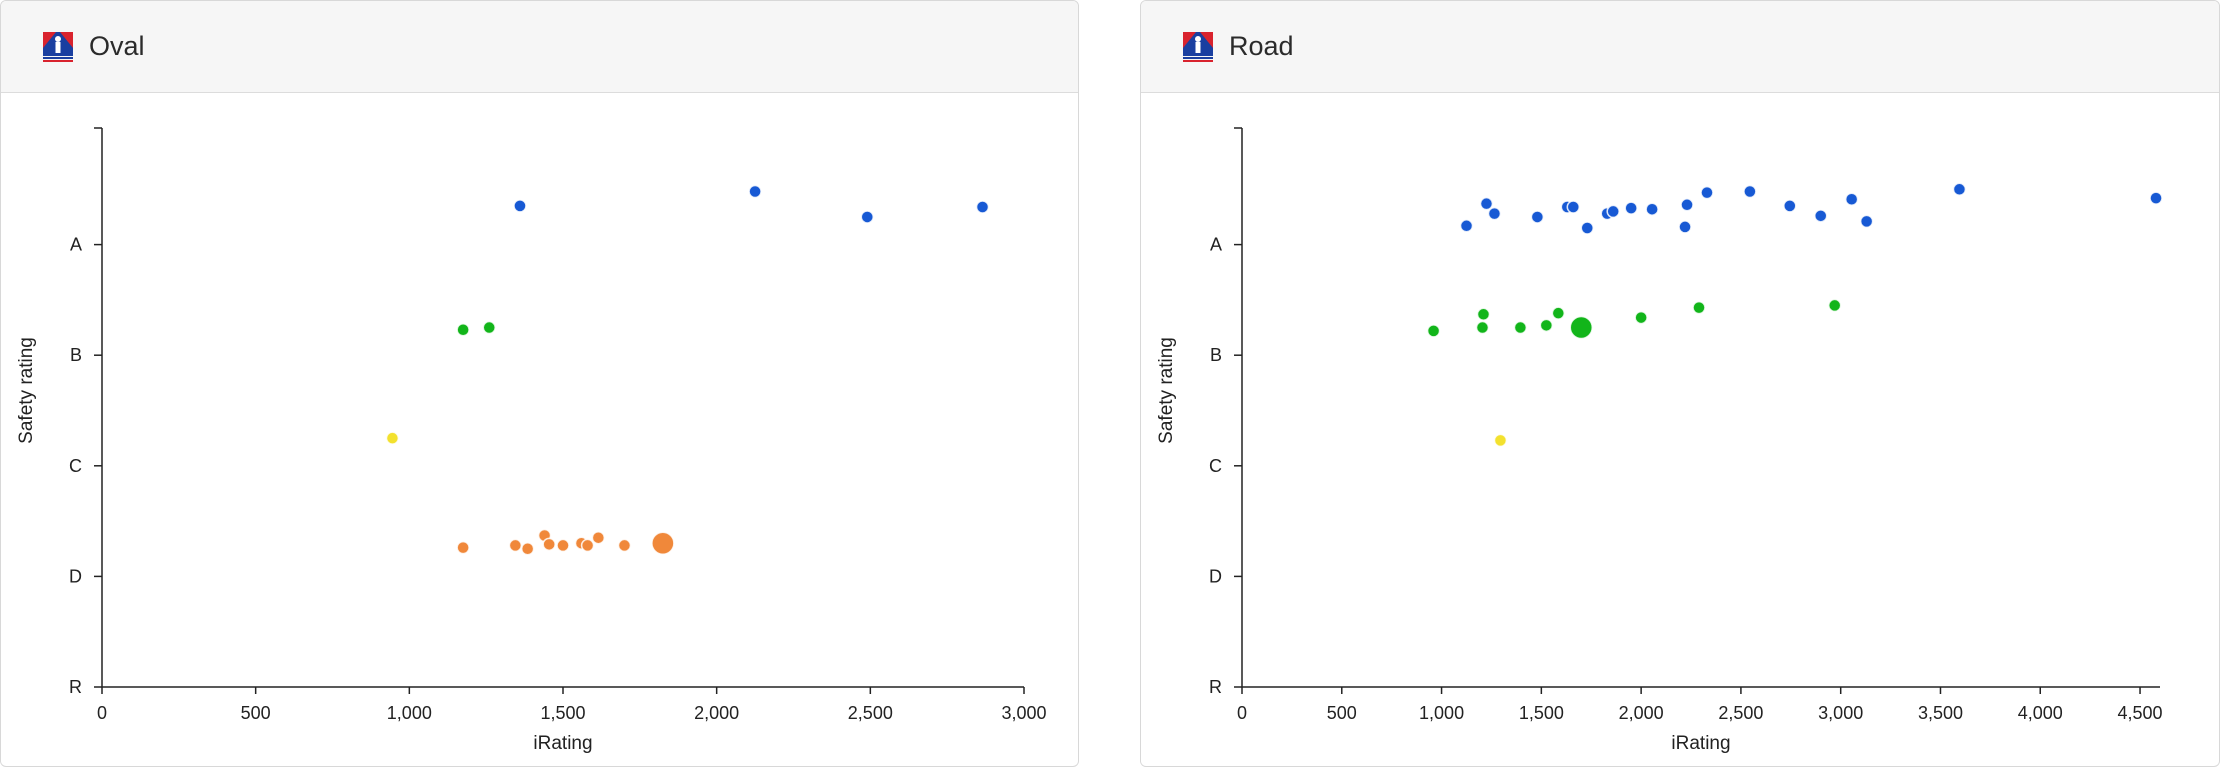 The width and height of the screenshot is (2220, 769). What do you see at coordinates (1261, 46) in the screenshot?
I see `road-panel-title: Road` at bounding box center [1261, 46].